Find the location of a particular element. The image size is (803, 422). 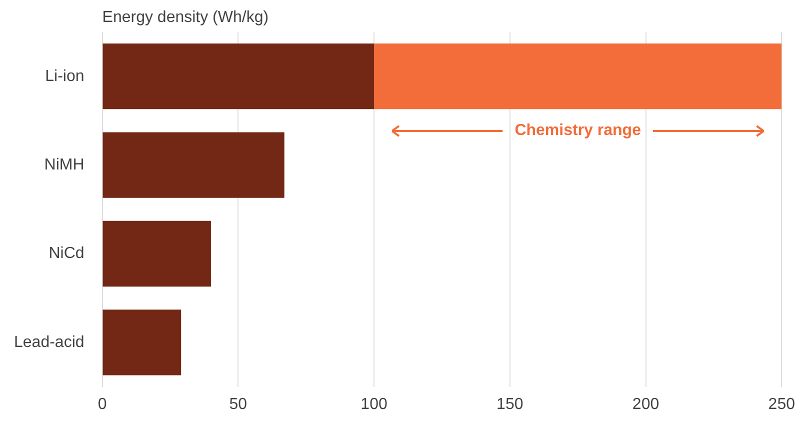

y-tick-label: Lead-acid is located at coordinates (49, 342).